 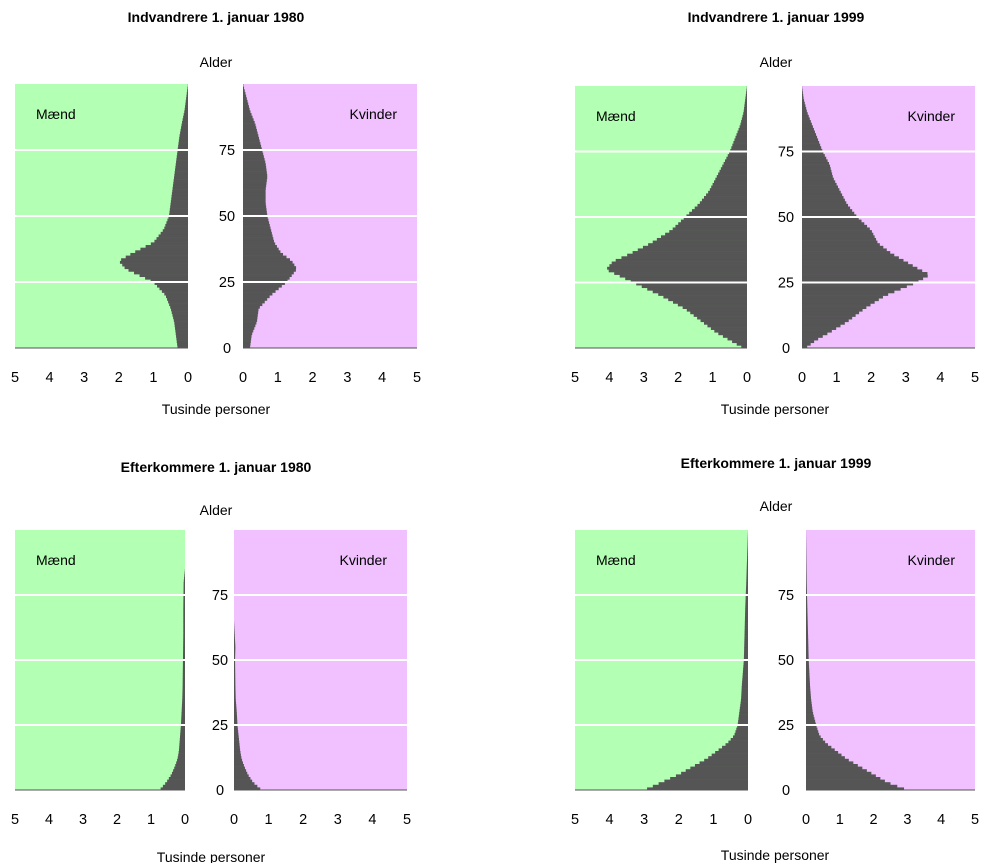 I want to click on x-tick-label: 5, so click(x=407, y=820).